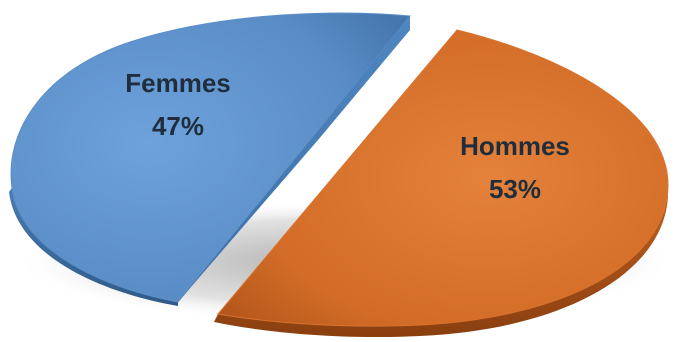 The width and height of the screenshot is (680, 342). What do you see at coordinates (178, 83) in the screenshot?
I see `slice-label-femmes: Femmes` at bounding box center [178, 83].